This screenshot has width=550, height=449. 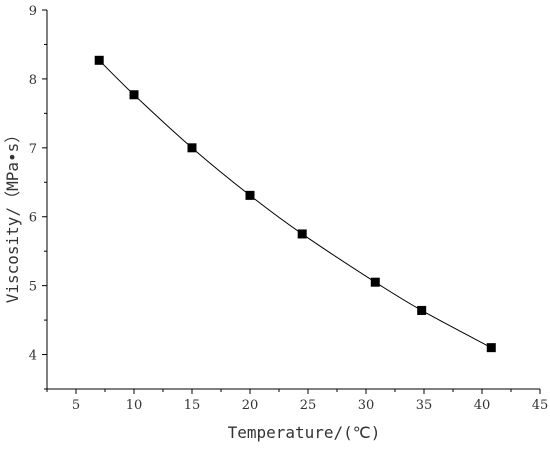 What do you see at coordinates (192, 405) in the screenshot?
I see `x-tick-label: 15` at bounding box center [192, 405].